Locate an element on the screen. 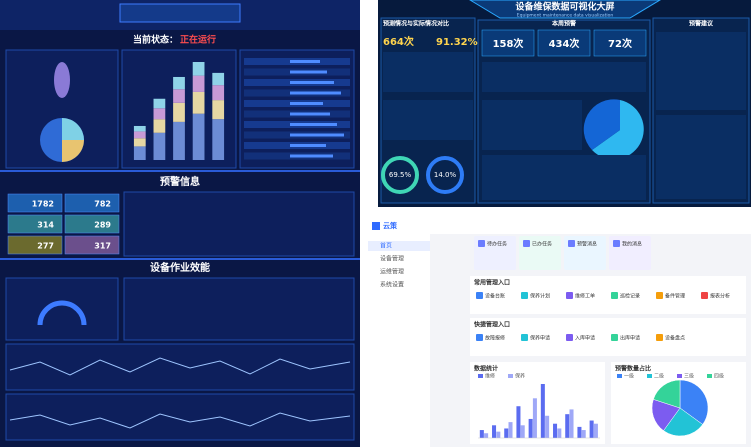  title-frame is located at coordinates (565, 9).